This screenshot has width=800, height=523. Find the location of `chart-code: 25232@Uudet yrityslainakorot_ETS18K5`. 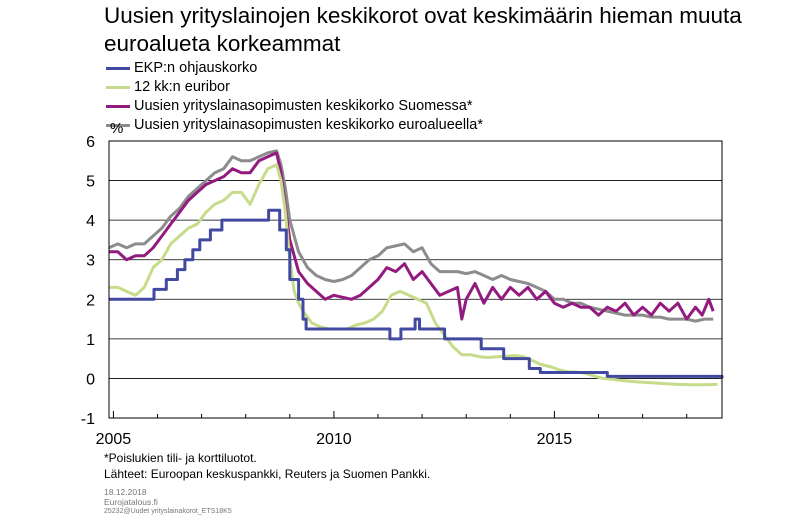

chart-code: 25232@Uudet yrityslainakorot_ETS18K5 is located at coordinates (168, 511).